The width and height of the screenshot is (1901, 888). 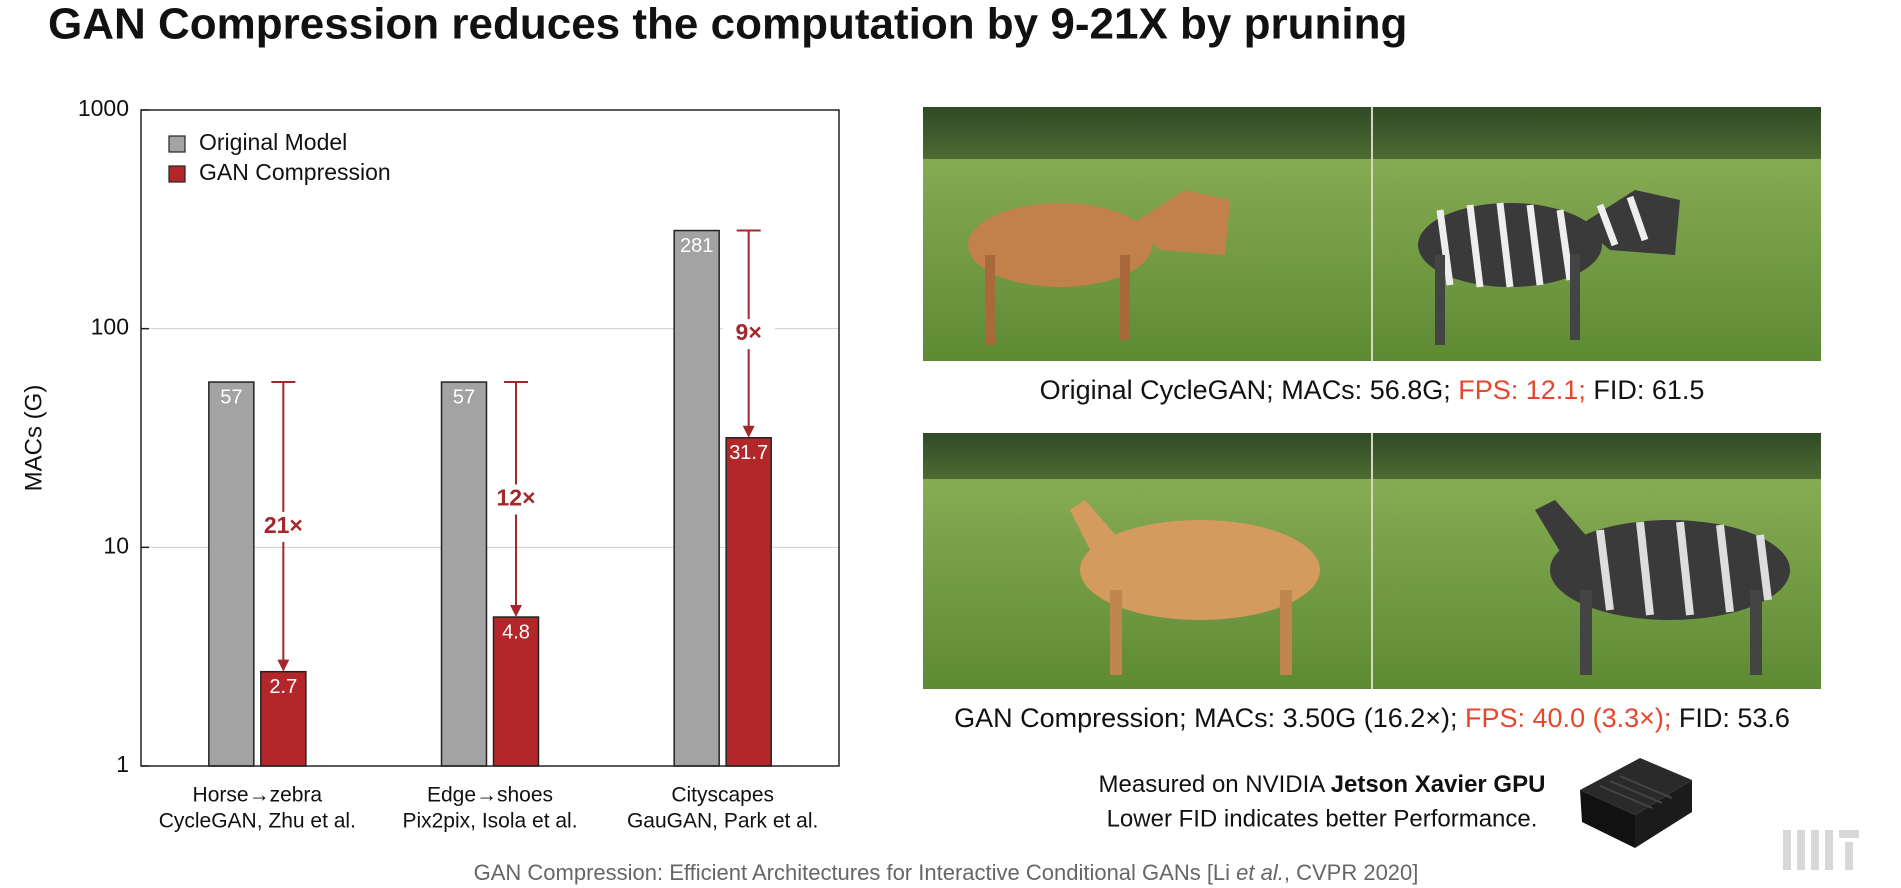 I want to click on note-bold: Jetson Xavier GPU, so click(x=1438, y=784).